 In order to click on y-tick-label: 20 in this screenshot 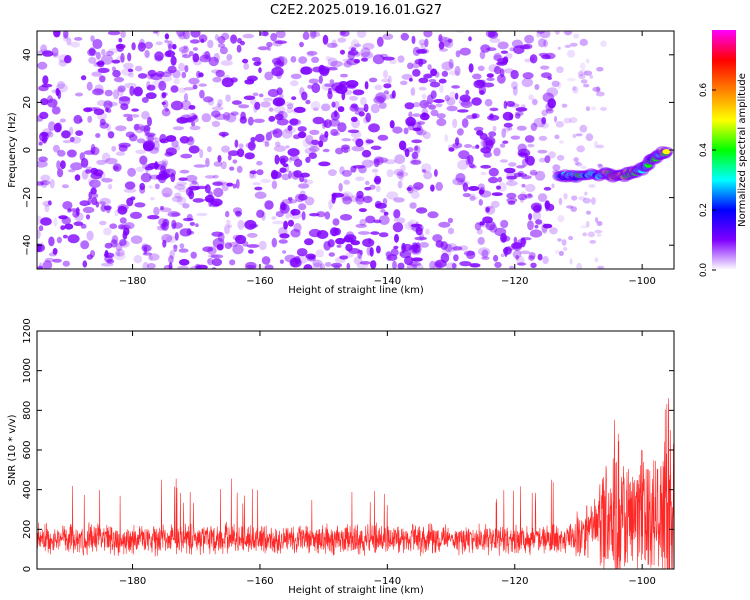, I will do `click(27, 102)`.